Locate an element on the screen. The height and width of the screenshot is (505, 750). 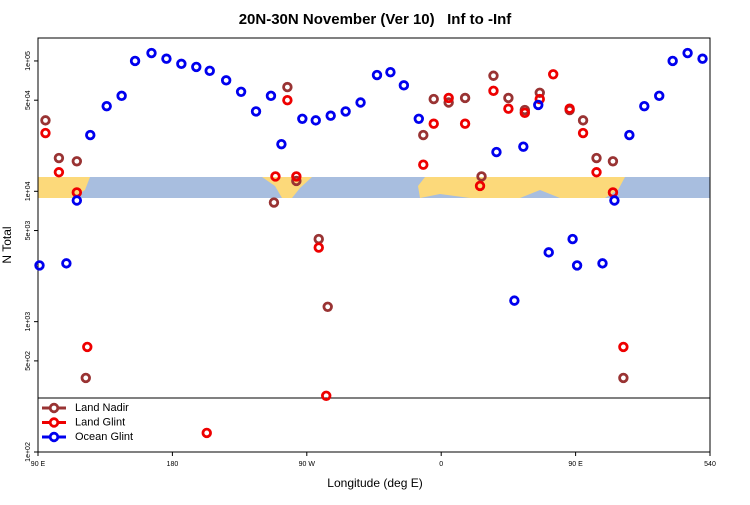
y-tick-label: 1e+04 is located at coordinates (28, 191).